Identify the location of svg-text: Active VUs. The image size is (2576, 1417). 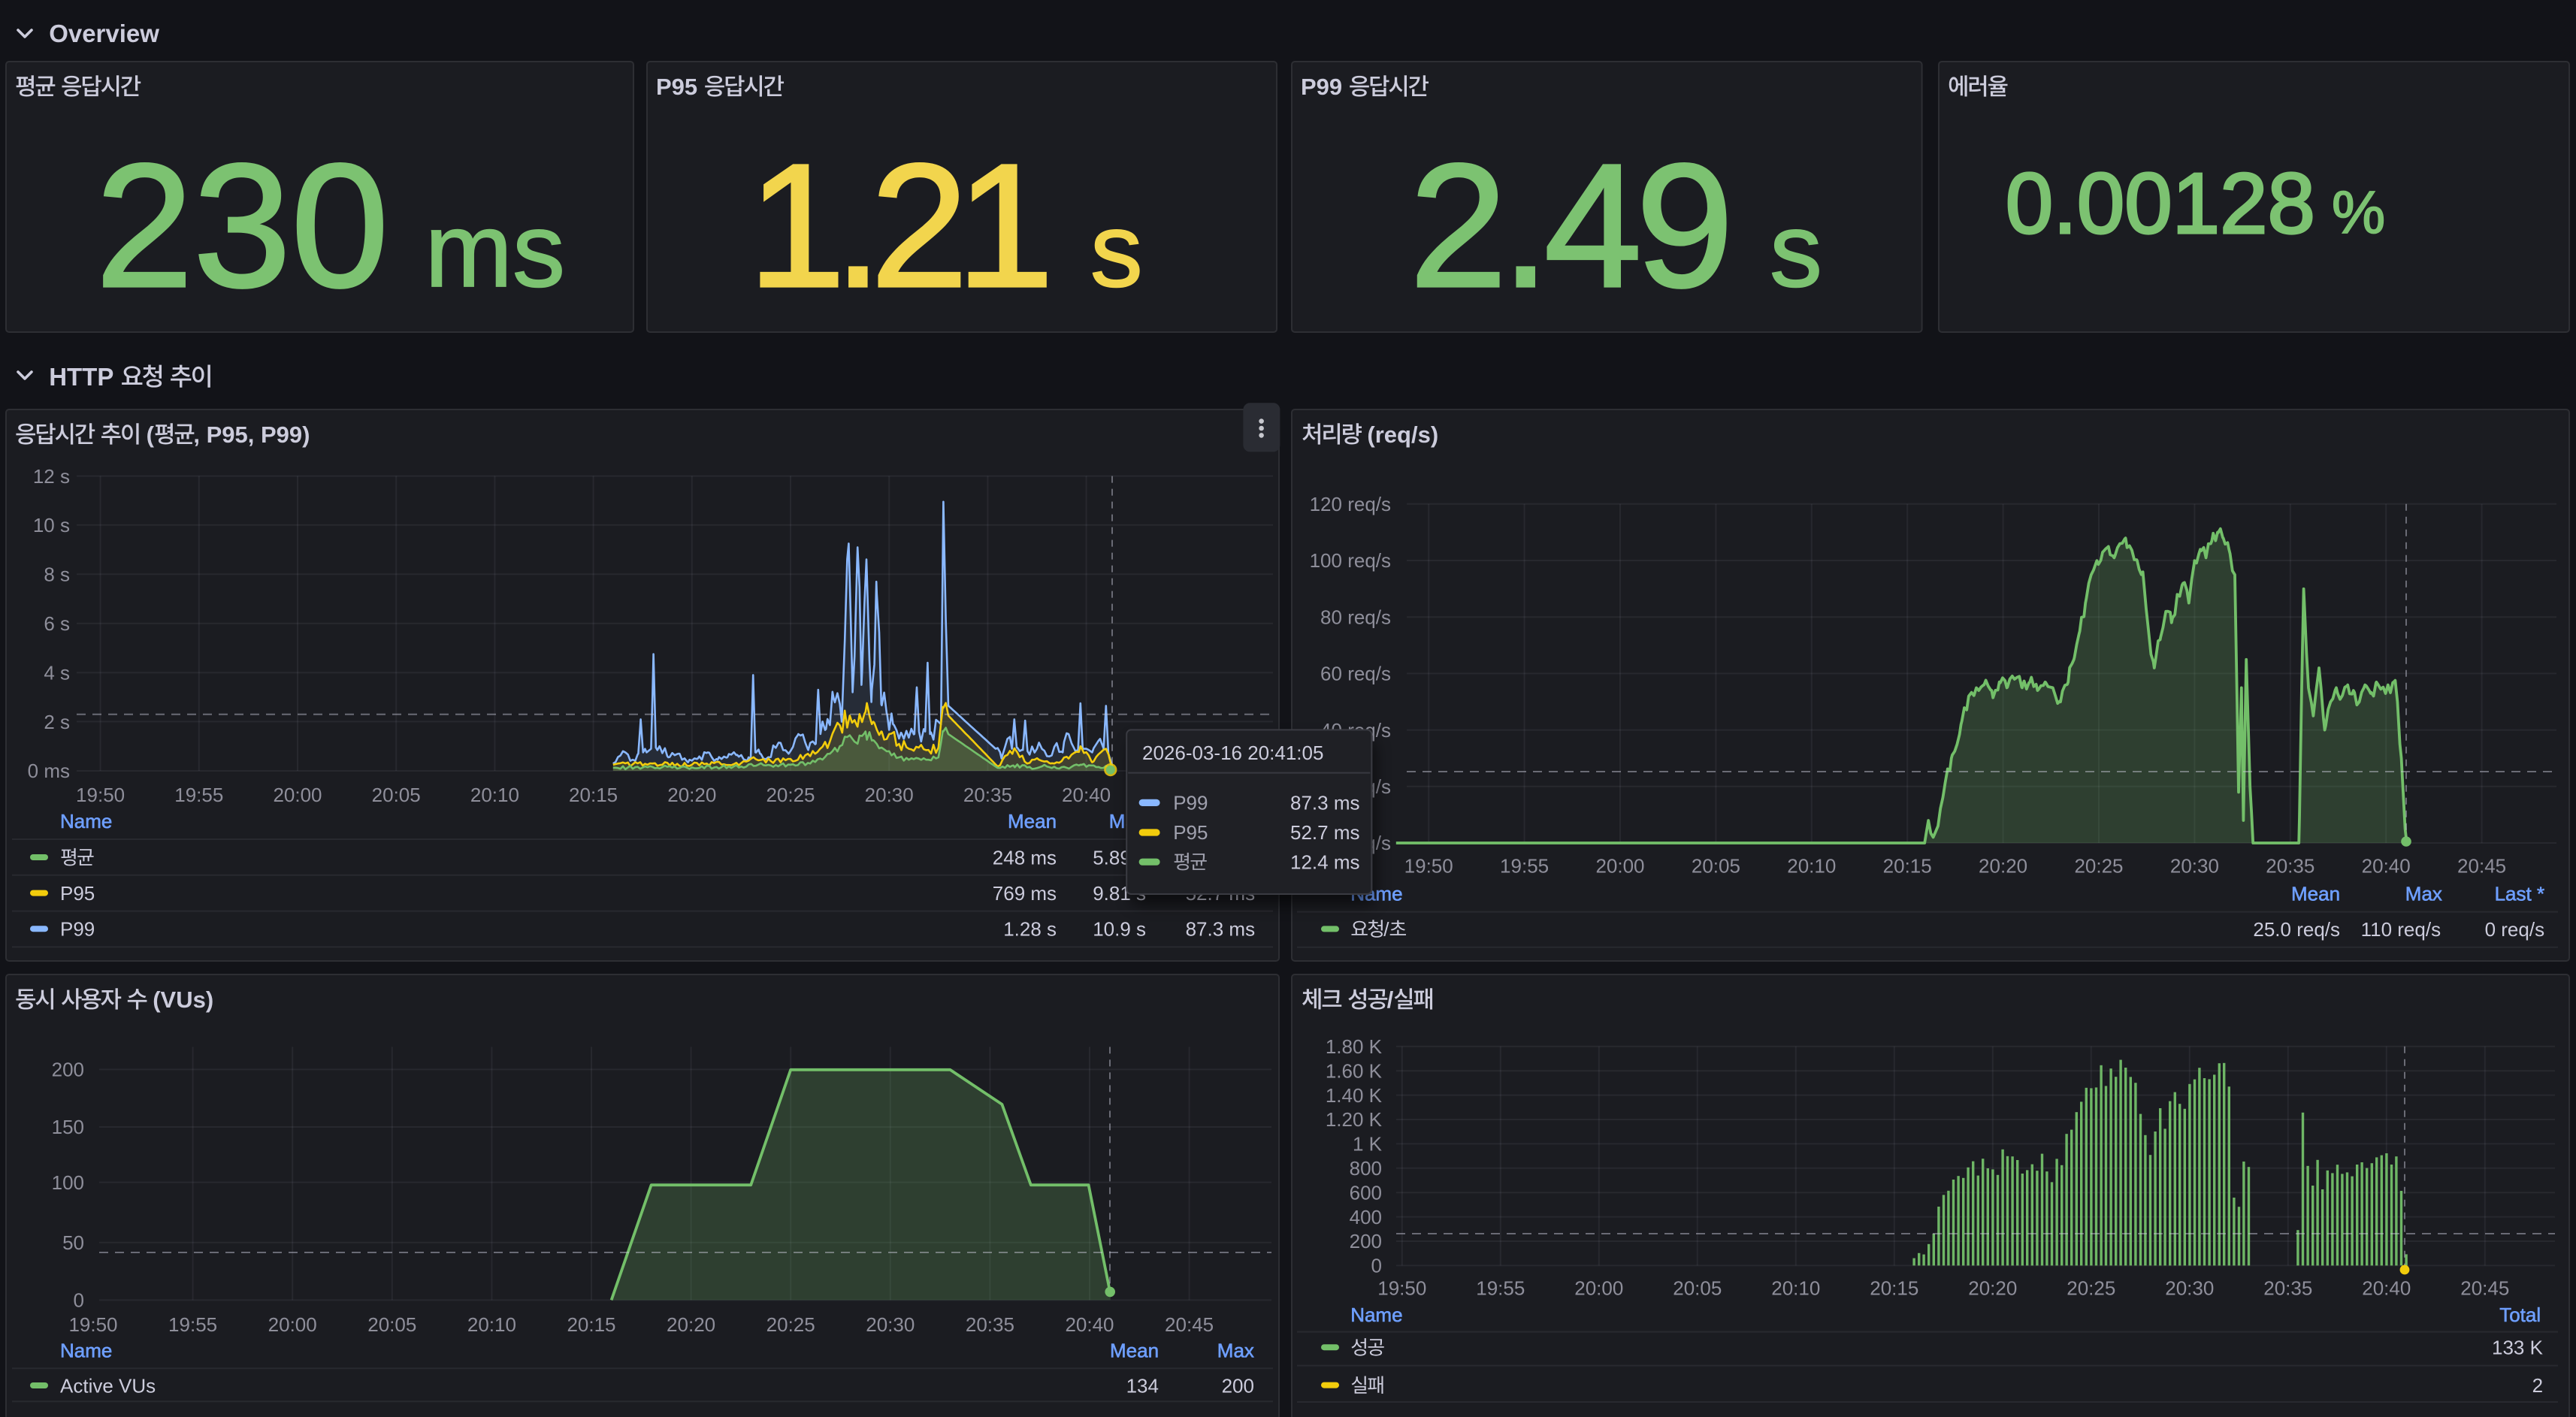
(108, 1385).